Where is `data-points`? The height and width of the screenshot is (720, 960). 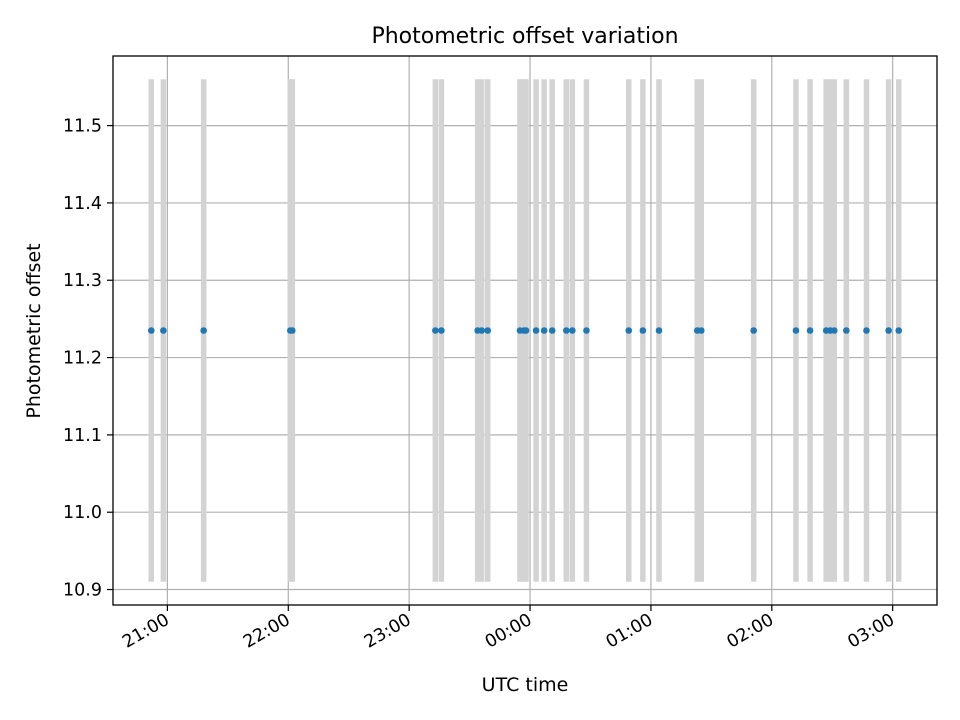 data-points is located at coordinates (525, 330).